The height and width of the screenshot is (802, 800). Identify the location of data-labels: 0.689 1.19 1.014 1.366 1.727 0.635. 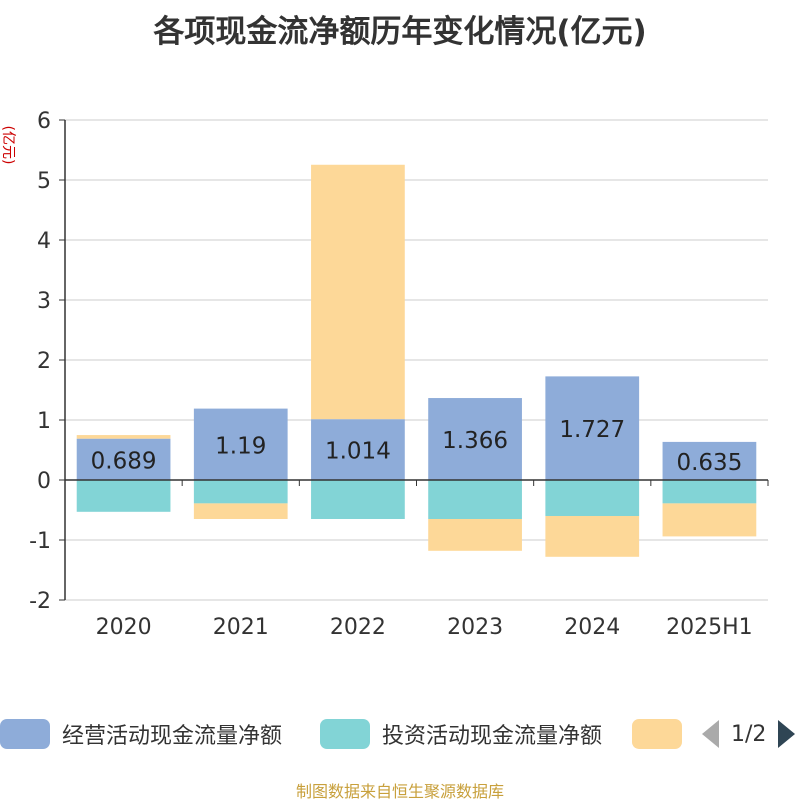
(417, 446).